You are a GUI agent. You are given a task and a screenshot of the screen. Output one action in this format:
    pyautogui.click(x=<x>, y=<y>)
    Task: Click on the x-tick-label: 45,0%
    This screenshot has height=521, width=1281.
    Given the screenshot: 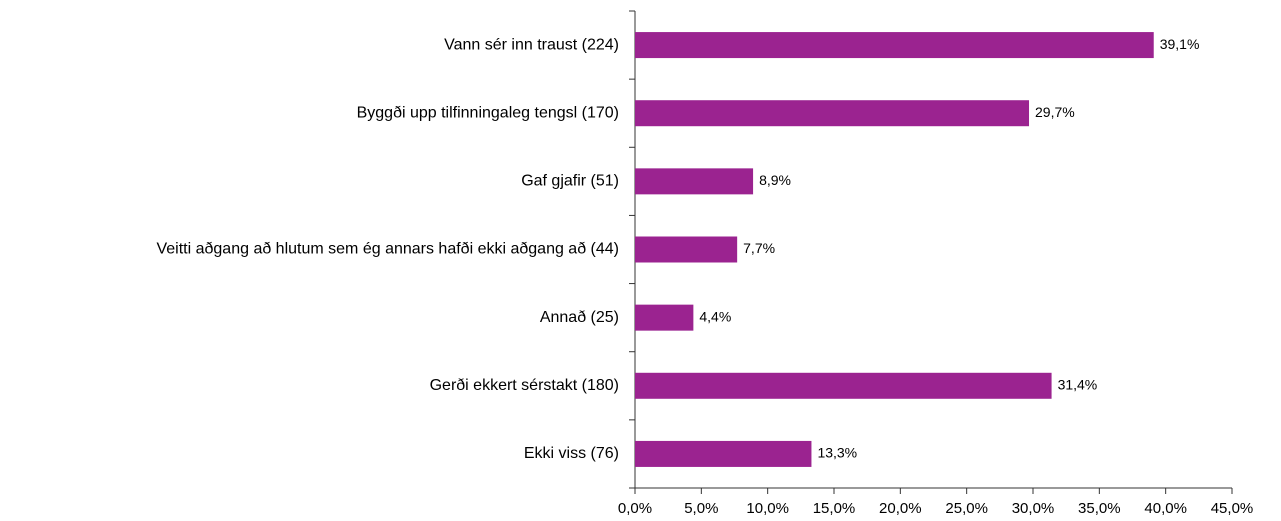 What is the action you would take?
    pyautogui.click(x=1232, y=508)
    